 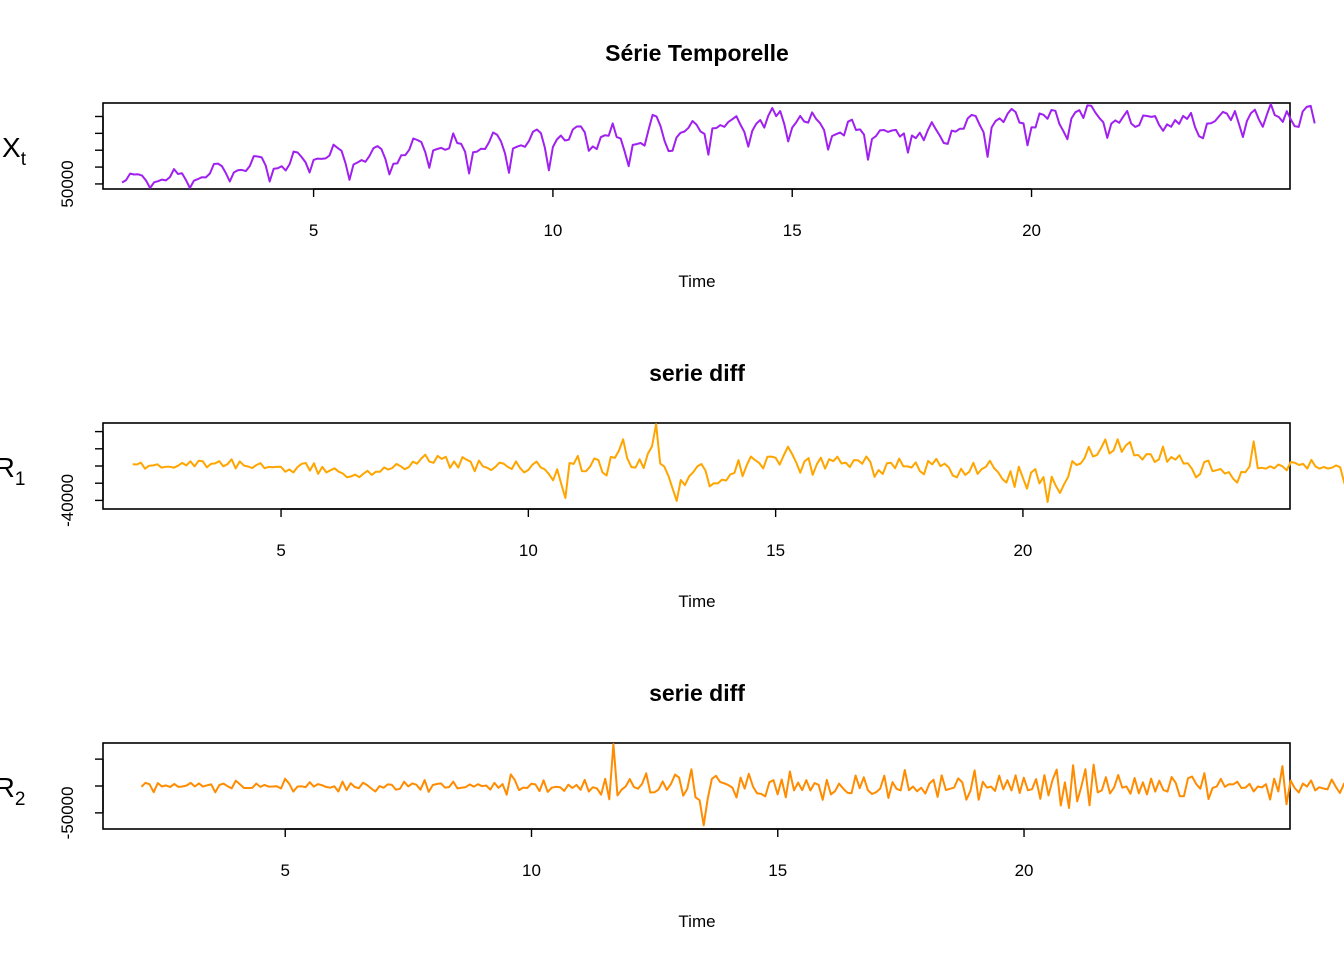 I want to click on y-axis: -40000, so click(x=81, y=478).